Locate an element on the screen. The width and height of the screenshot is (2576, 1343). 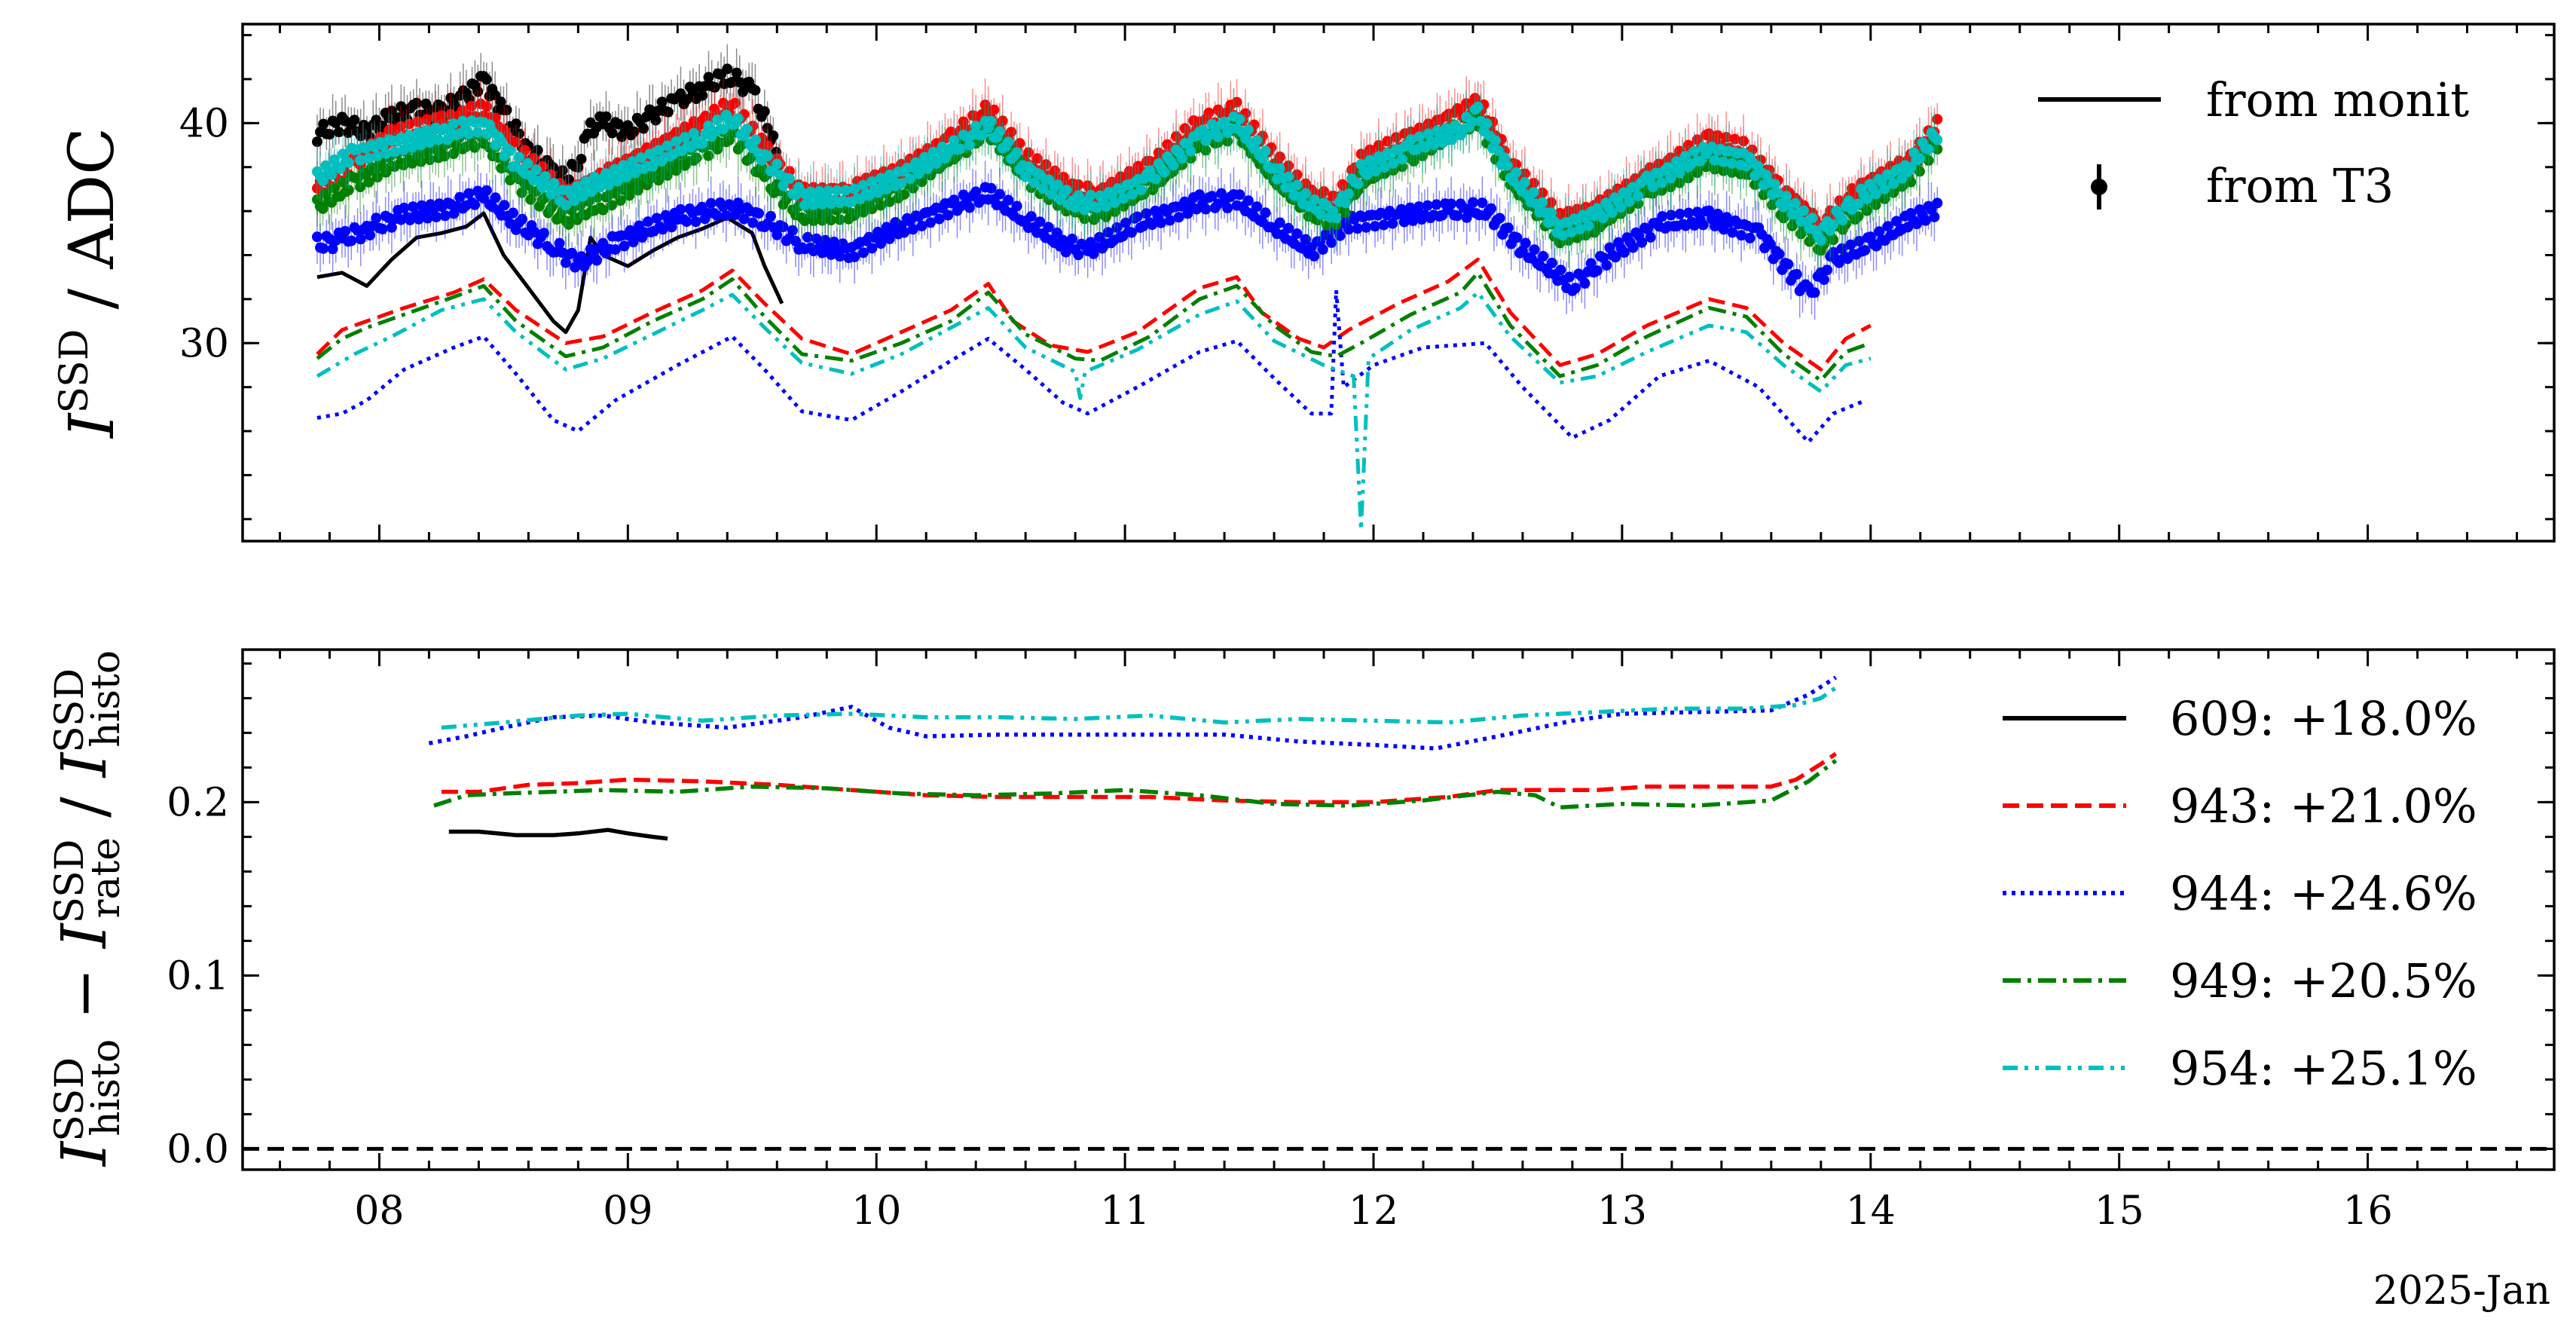
top-legend-label-t3: from T3 is located at coordinates (2300, 185).